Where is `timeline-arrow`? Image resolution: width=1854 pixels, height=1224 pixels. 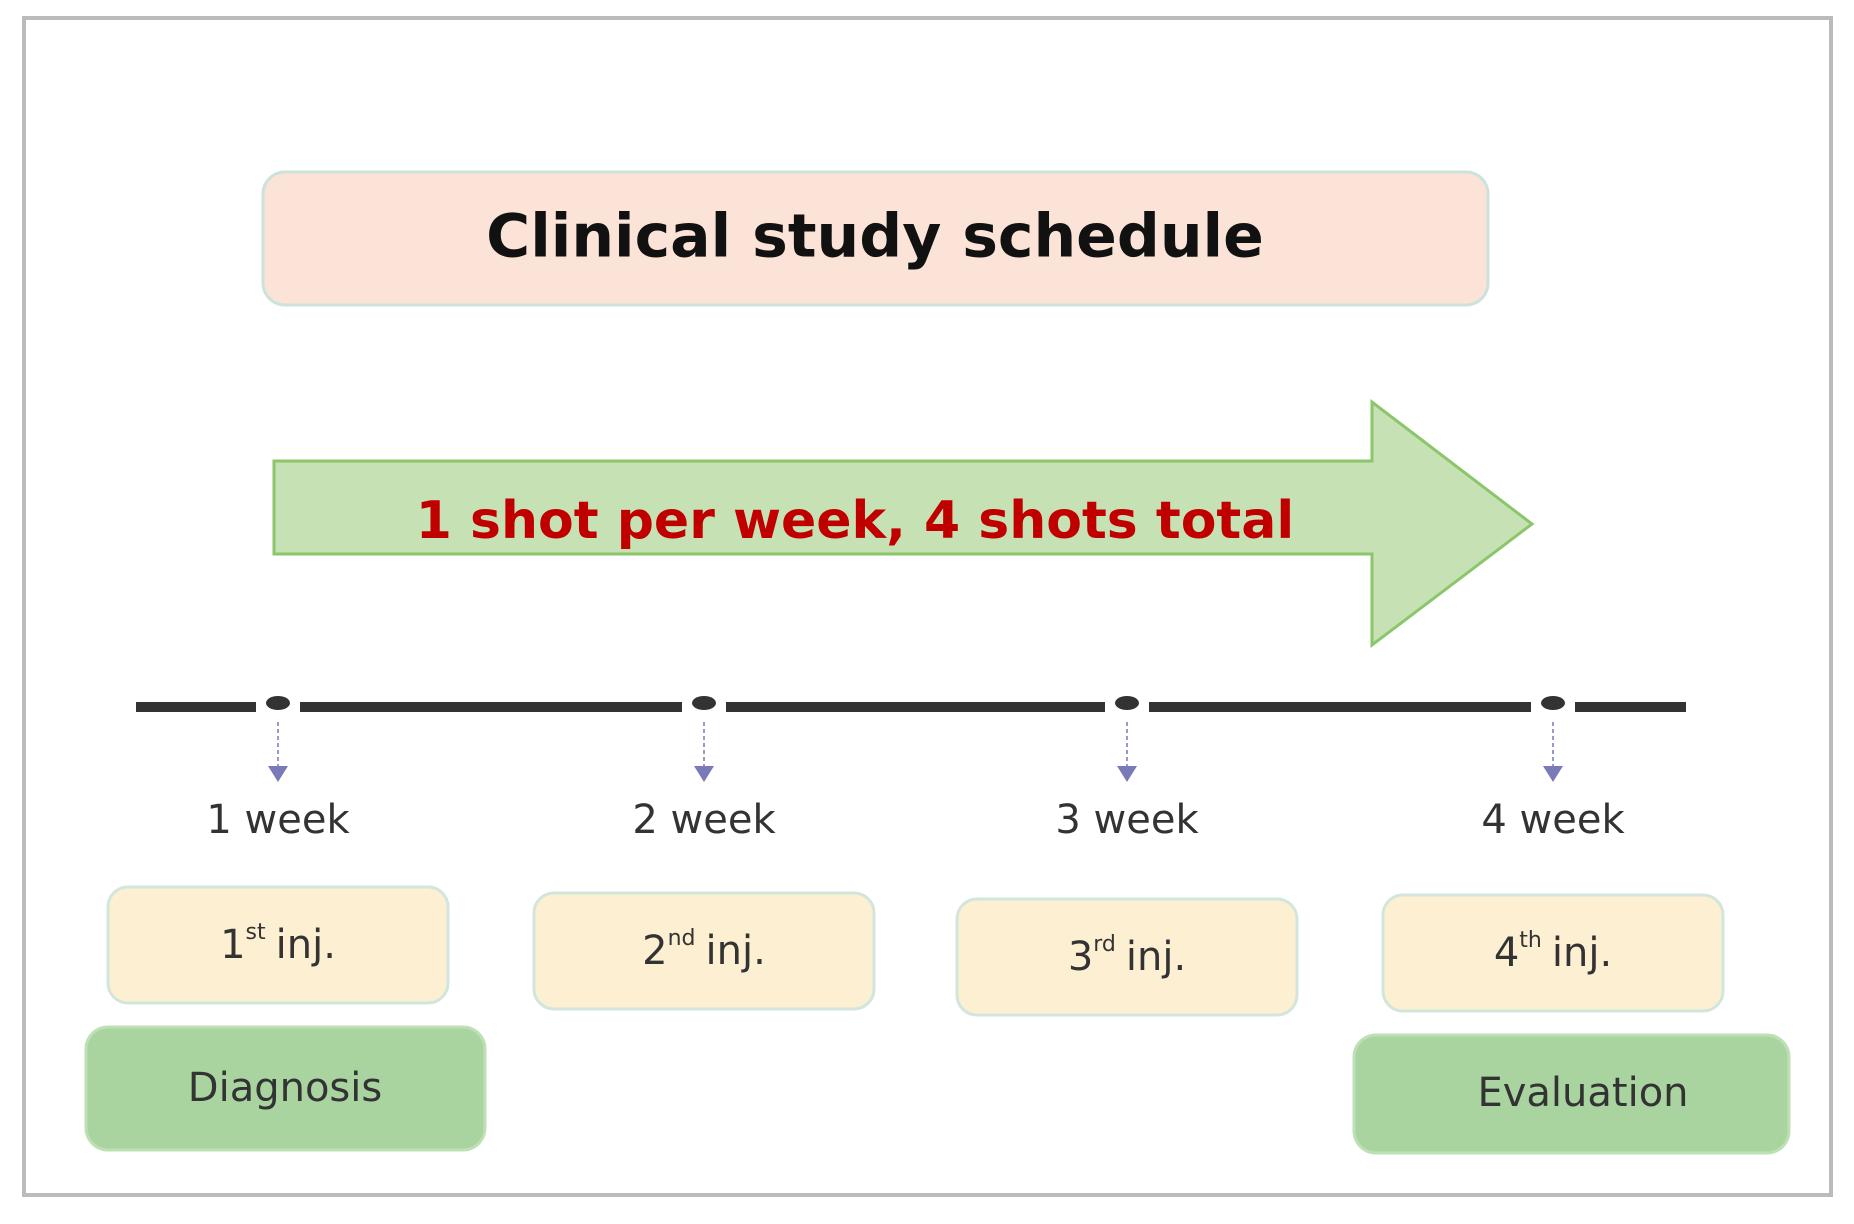 timeline-arrow is located at coordinates (903, 523).